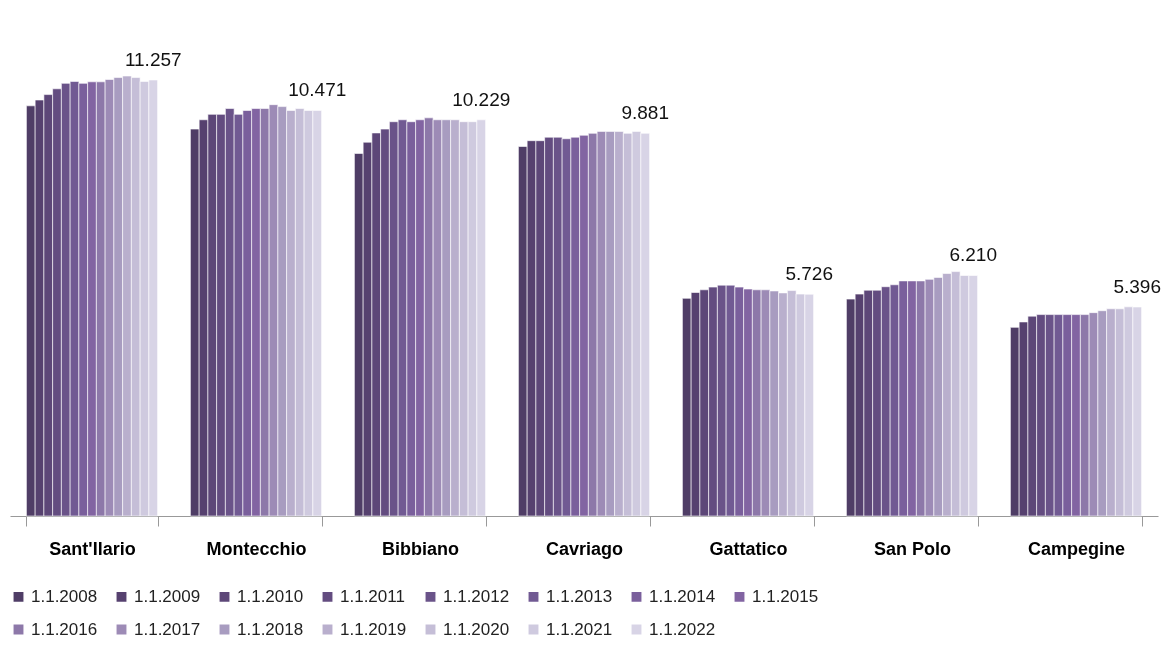 The width and height of the screenshot is (1173, 671). I want to click on data-label: 9.881, so click(645, 113).